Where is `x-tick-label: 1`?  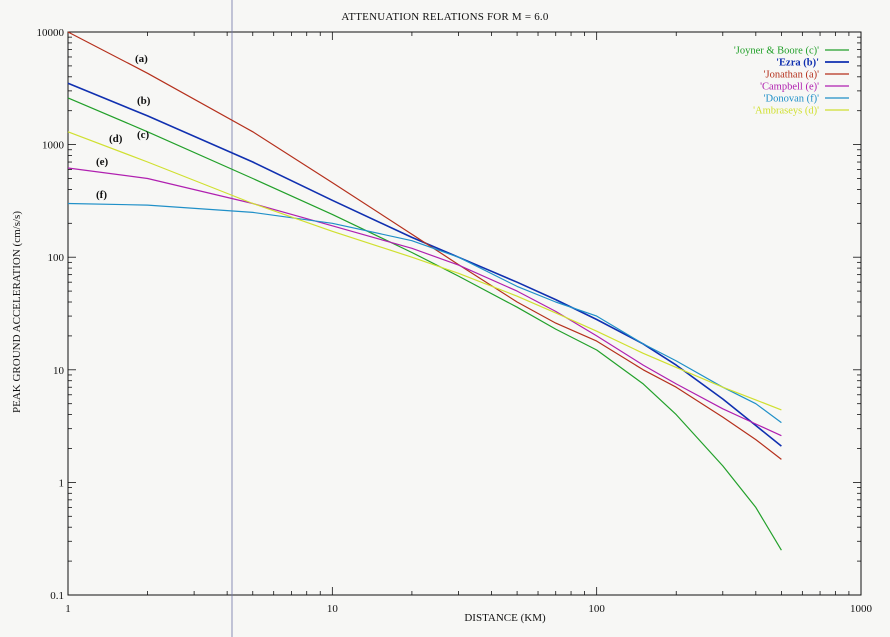 x-tick-label: 1 is located at coordinates (68, 609).